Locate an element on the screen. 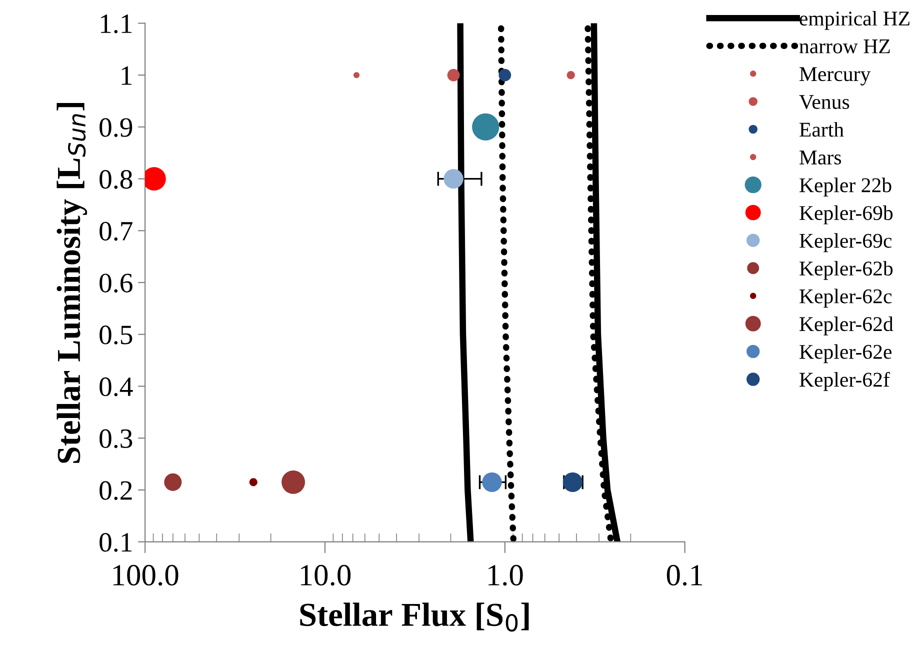 Image resolution: width=918 pixels, height=664 pixels. legend-label: Kepler-62e is located at coordinates (846, 354).